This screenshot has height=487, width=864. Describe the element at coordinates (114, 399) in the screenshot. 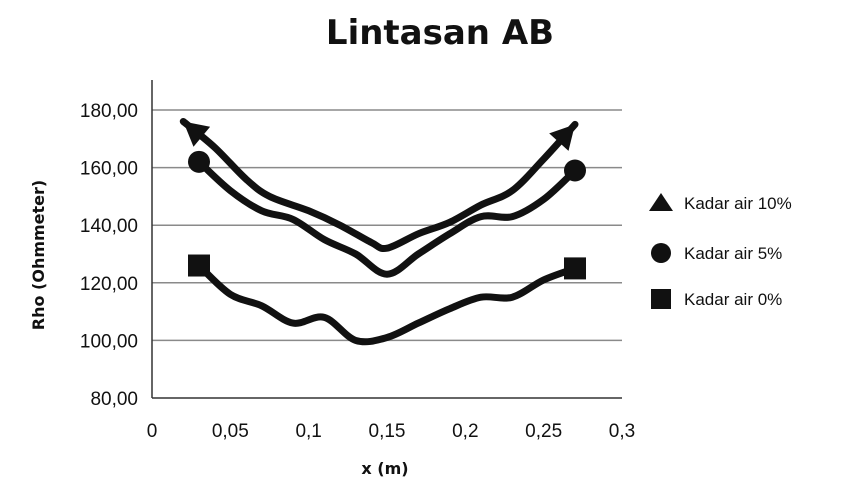

I see `y-tick-label: 80,00` at that location.